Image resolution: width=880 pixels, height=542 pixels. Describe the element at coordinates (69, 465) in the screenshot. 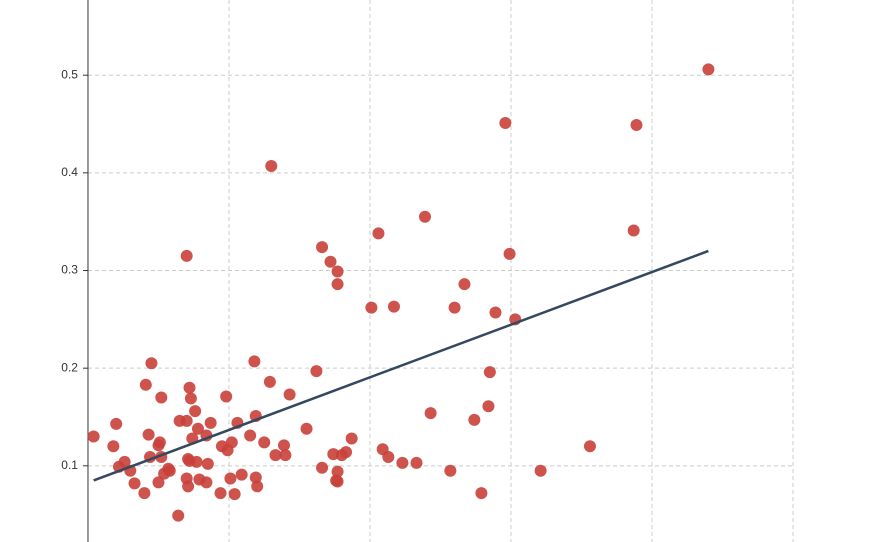

I see `y-tick-label: 0.1` at that location.